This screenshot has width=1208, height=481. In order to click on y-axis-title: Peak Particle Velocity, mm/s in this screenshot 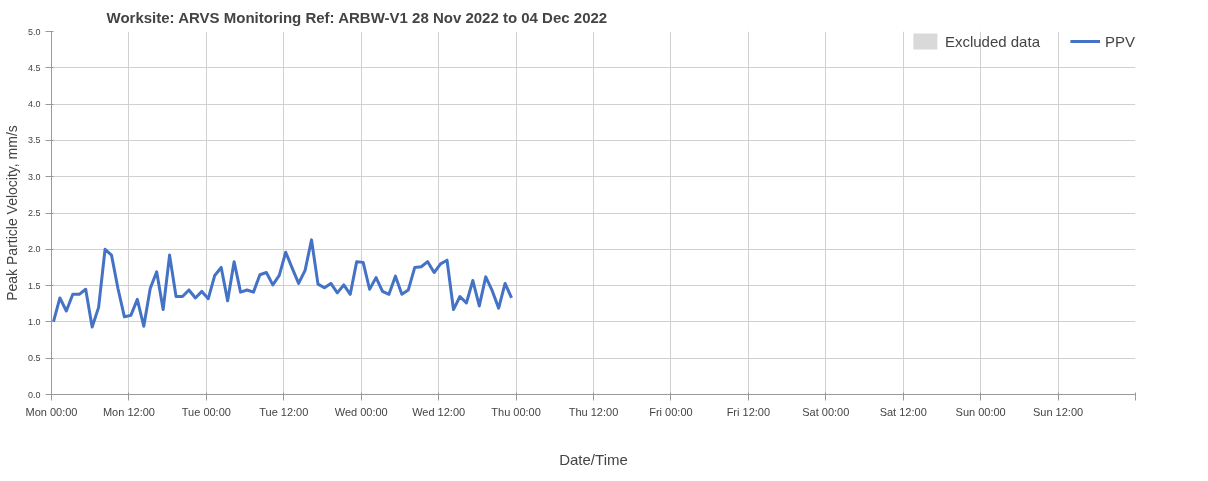, I will do `click(11, 213)`.